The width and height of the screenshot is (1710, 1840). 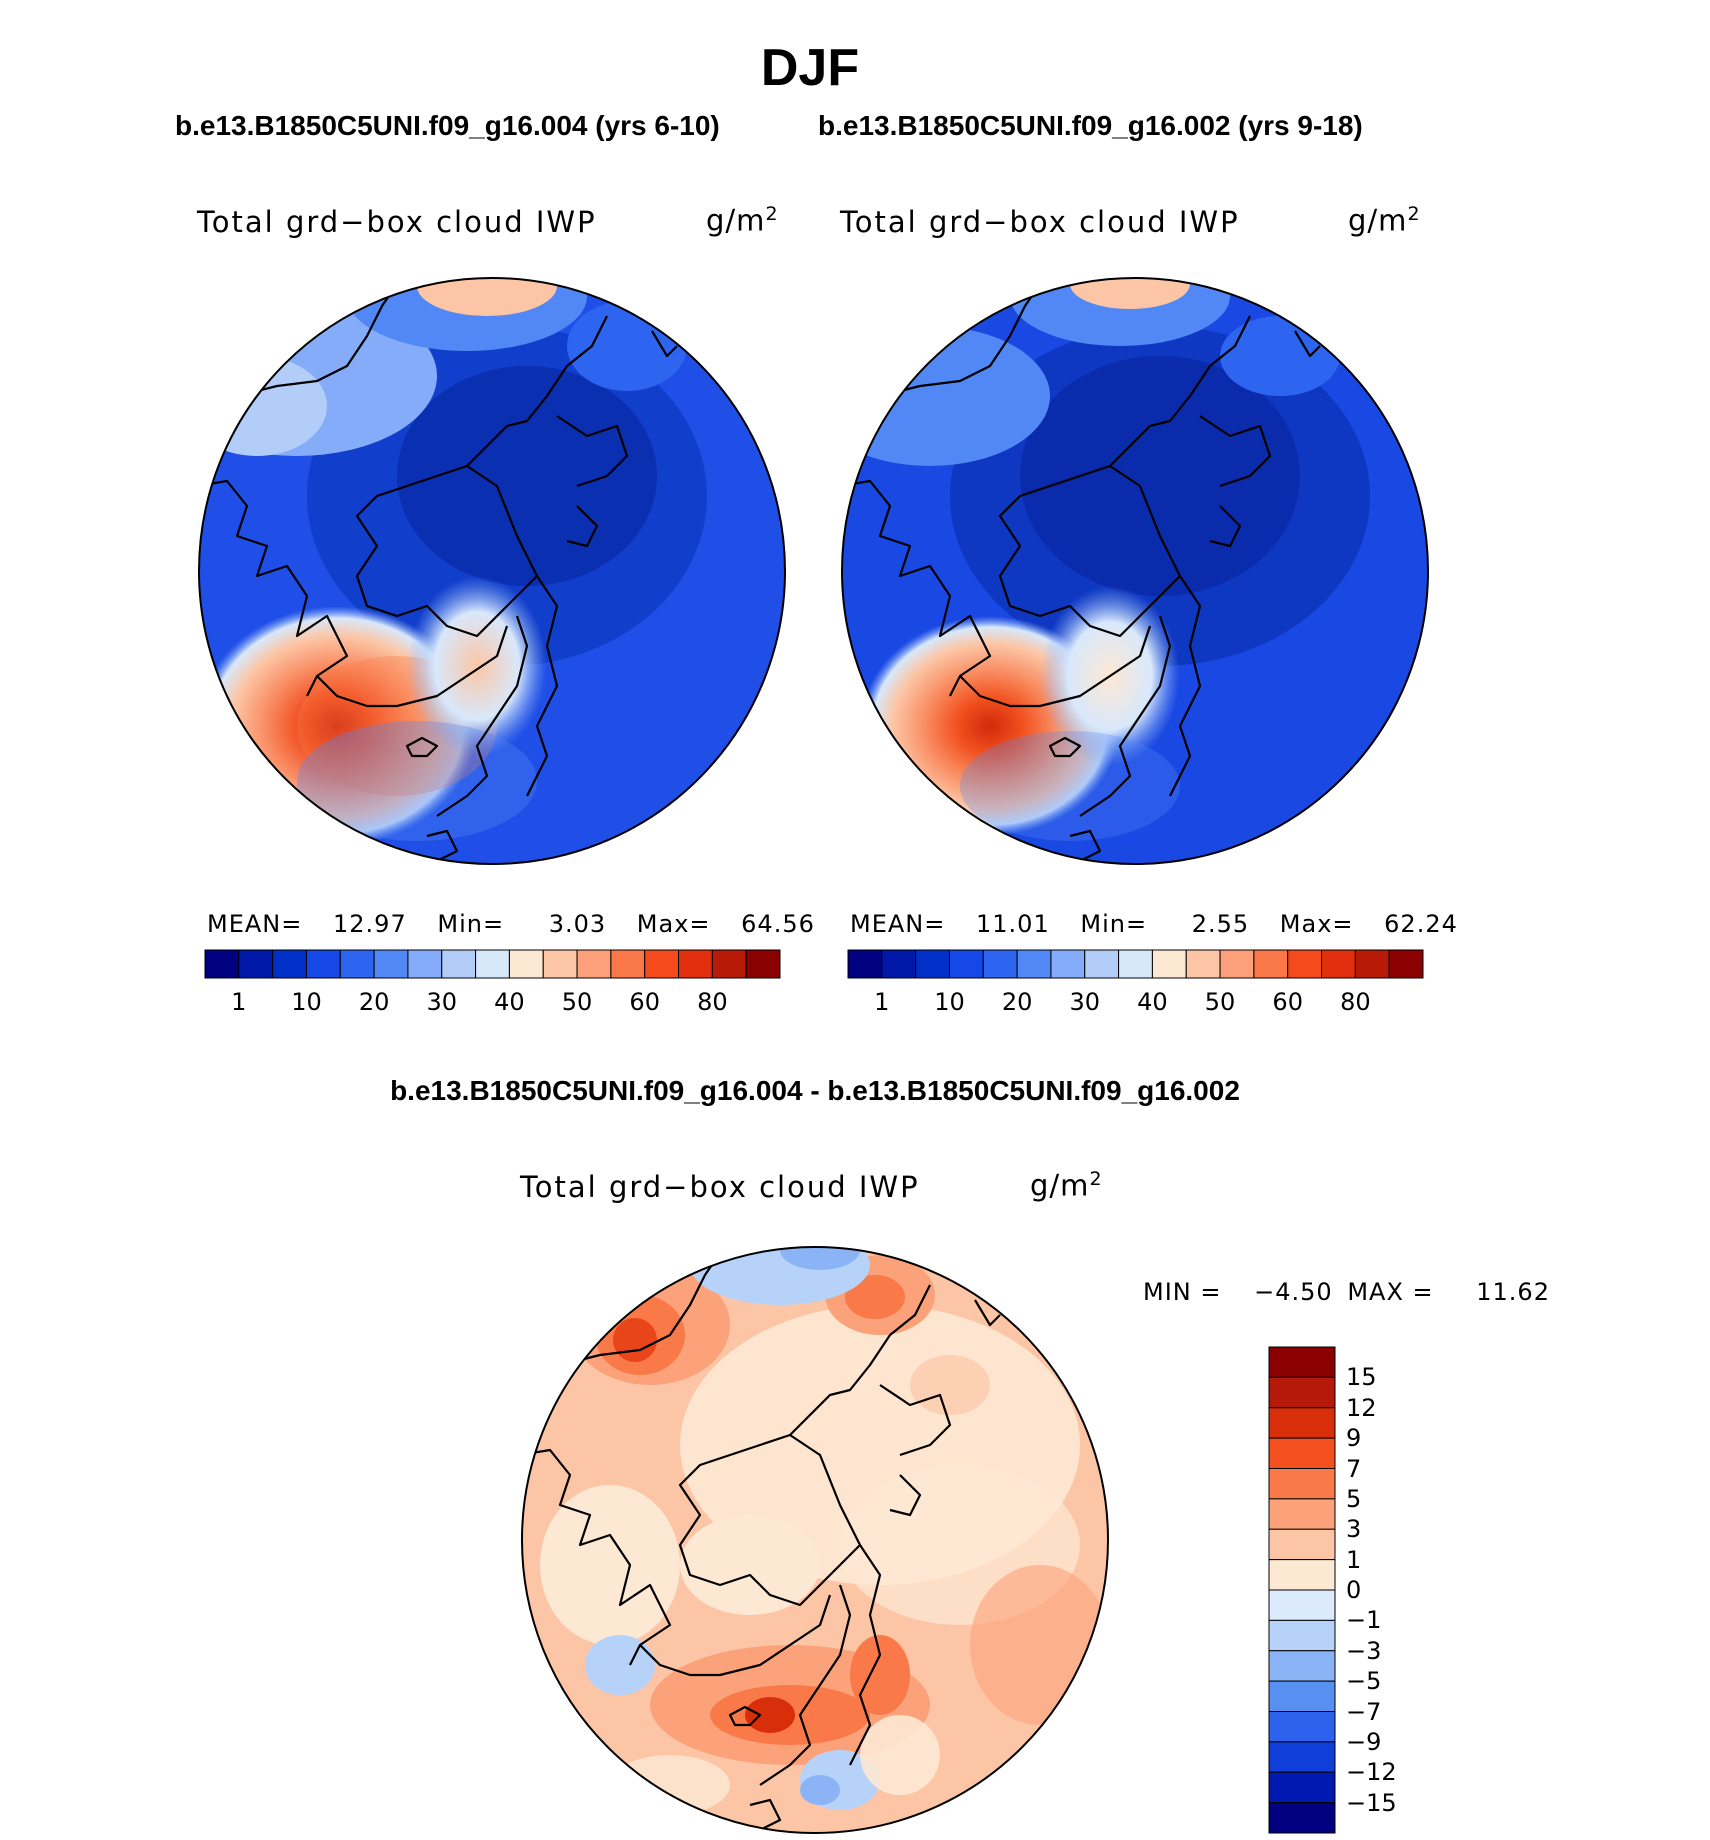 What do you see at coordinates (1135, 1003) in the screenshot?
I see `colorbar-ticks-2: 1 10 20 30 40 50 60 80` at bounding box center [1135, 1003].